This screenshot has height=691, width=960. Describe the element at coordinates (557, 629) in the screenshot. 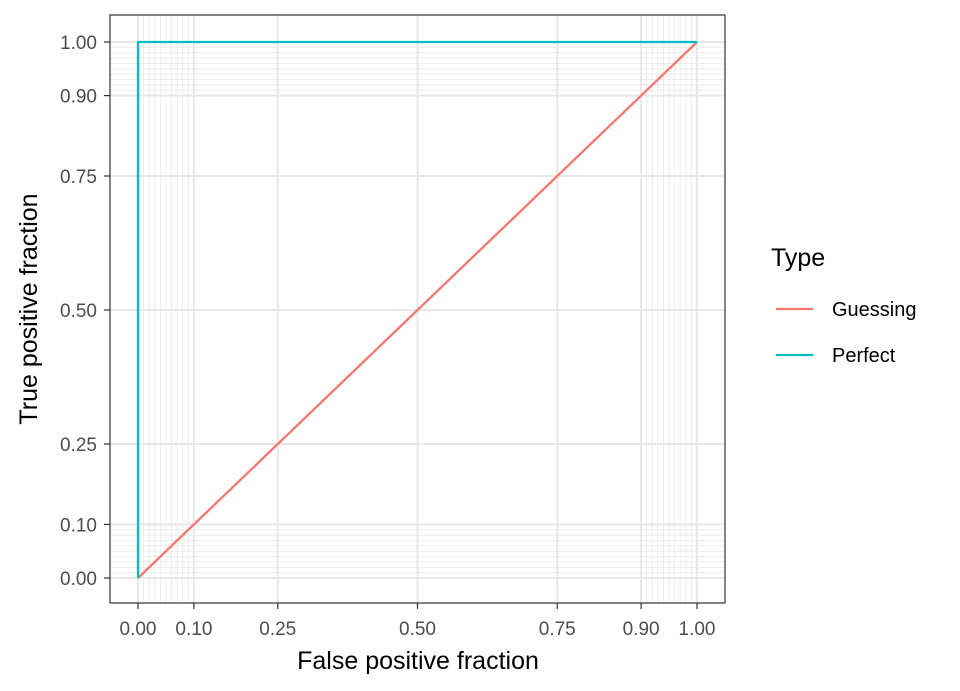

I see `x-tick-label: 0.75` at that location.